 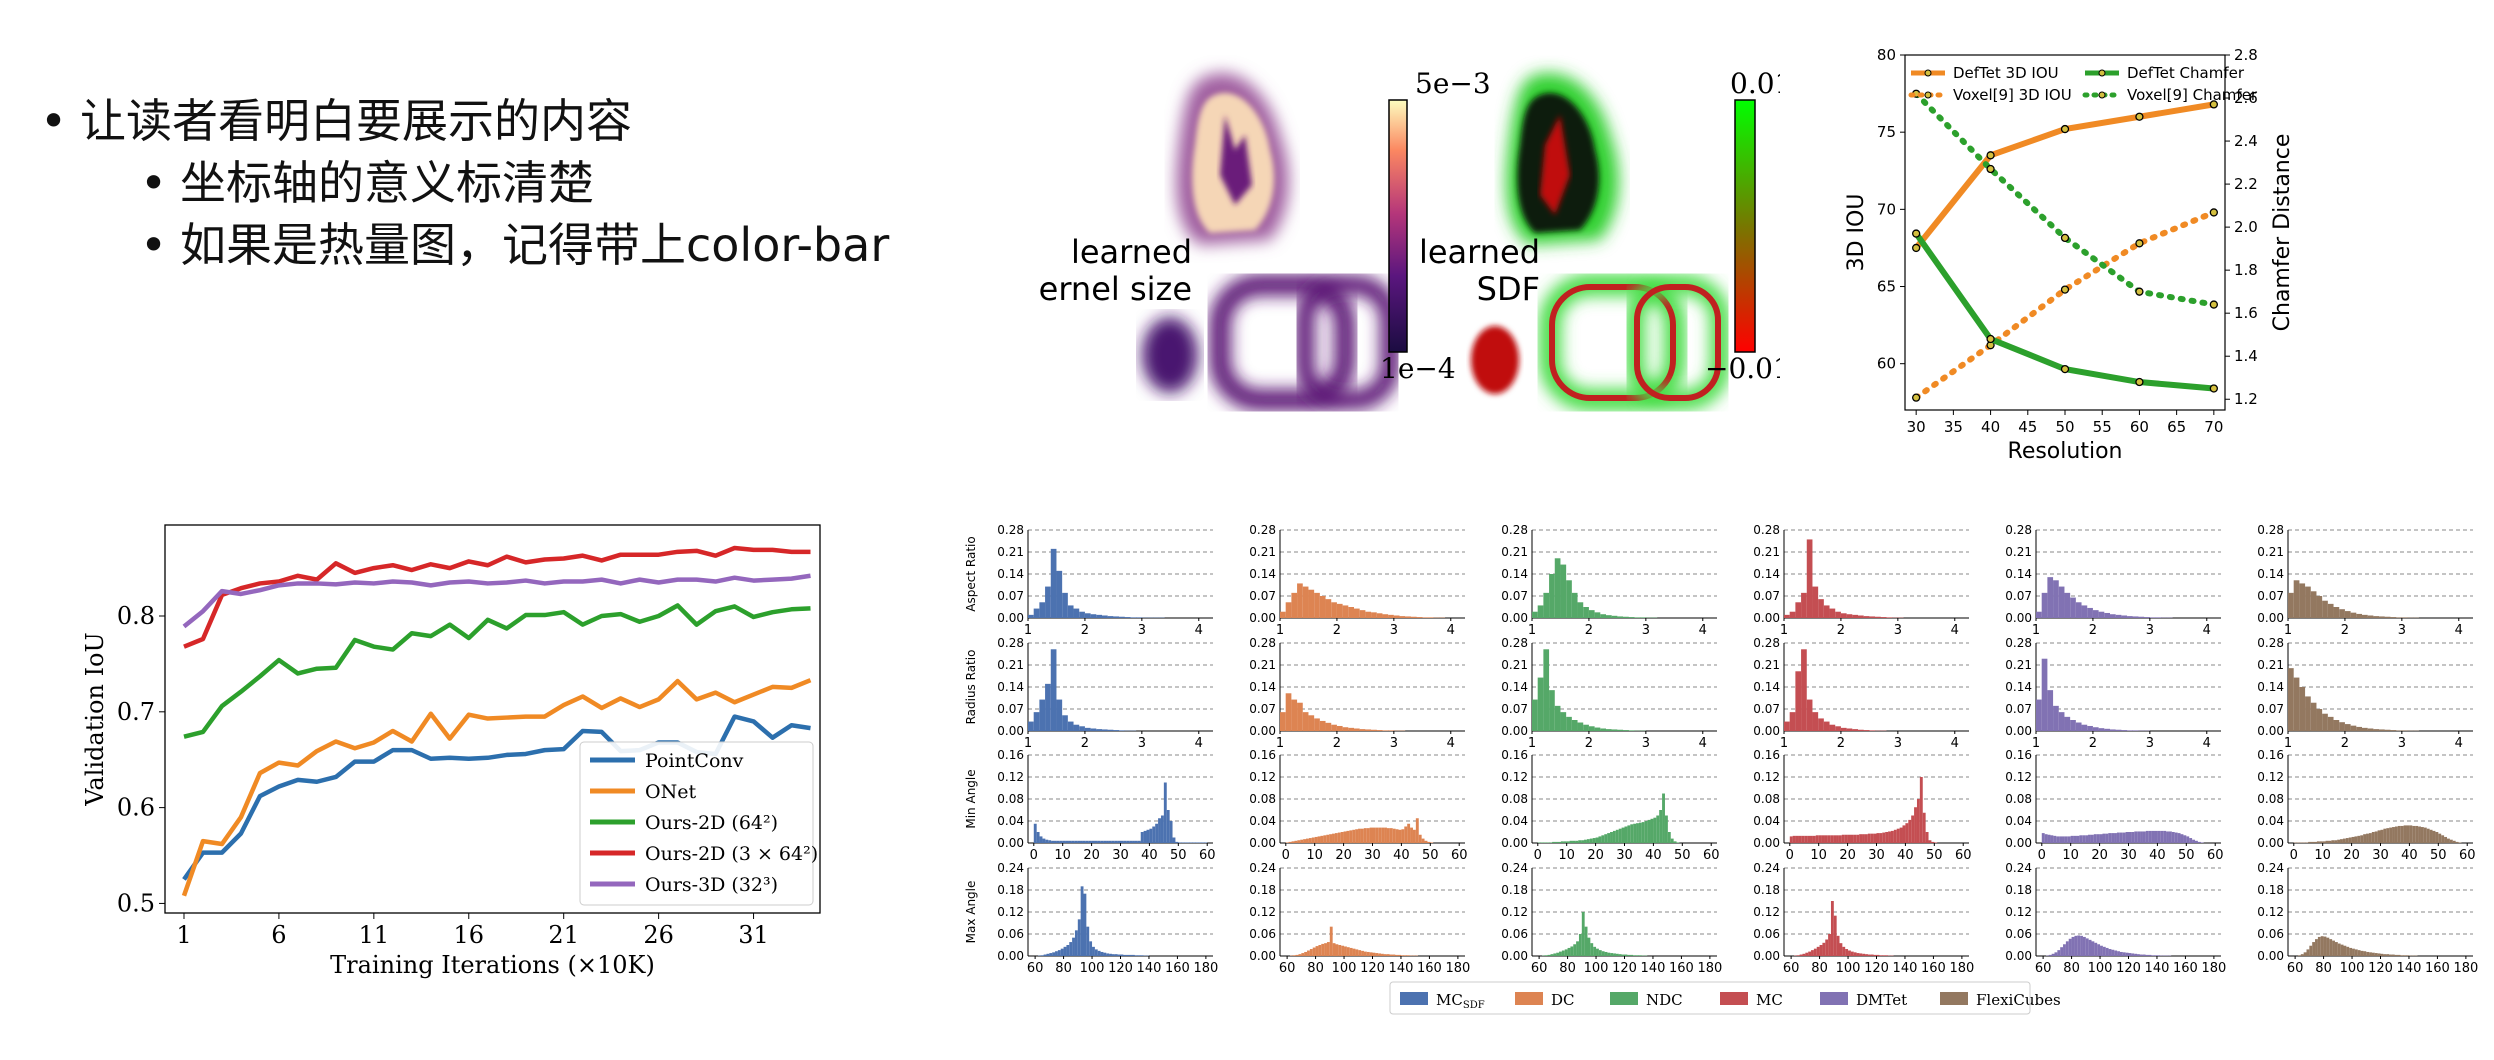 I want to click on hist-x-tick-label: 1, so click(x=1784, y=743).